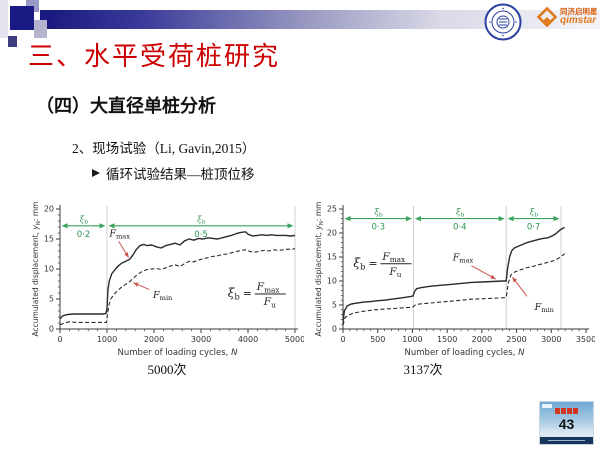 The image size is (600, 450). What do you see at coordinates (447, 339) in the screenshot?
I see `svg-text: 1500` at bounding box center [447, 339].